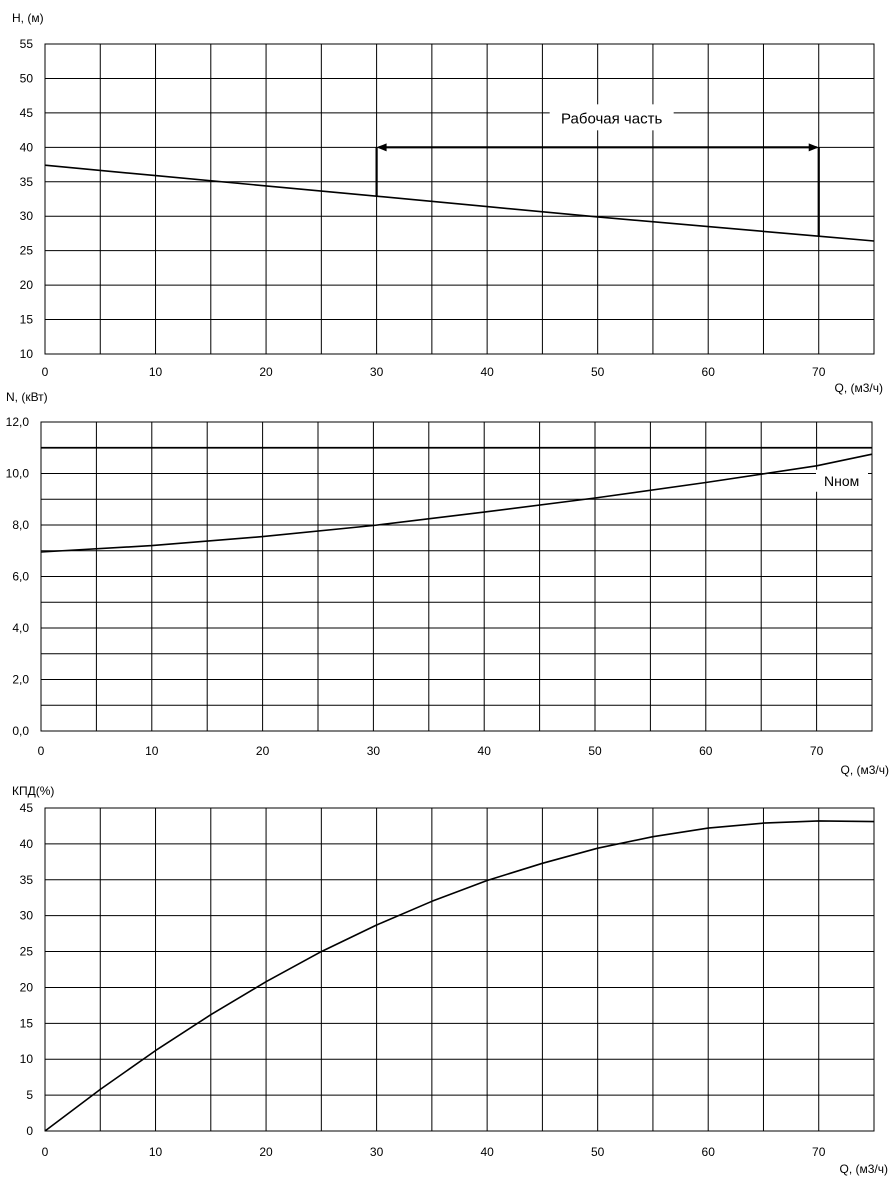 This screenshot has width=894, height=1186. What do you see at coordinates (377, 1152) in the screenshot?
I see `efficiency-chart-x-tick-label: 30` at bounding box center [377, 1152].